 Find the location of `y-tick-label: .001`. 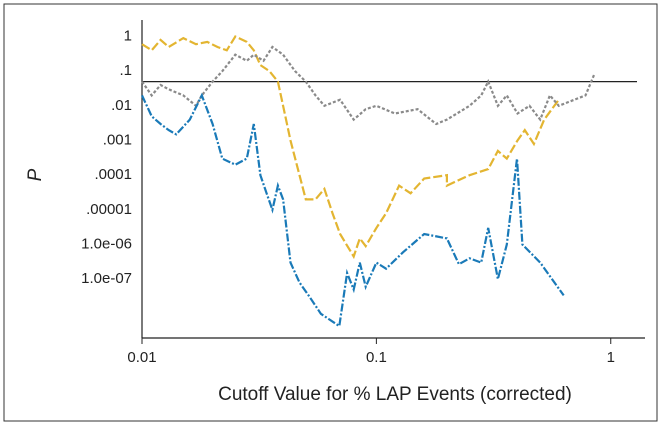

y-tick-label: .001 is located at coordinates (117, 139).